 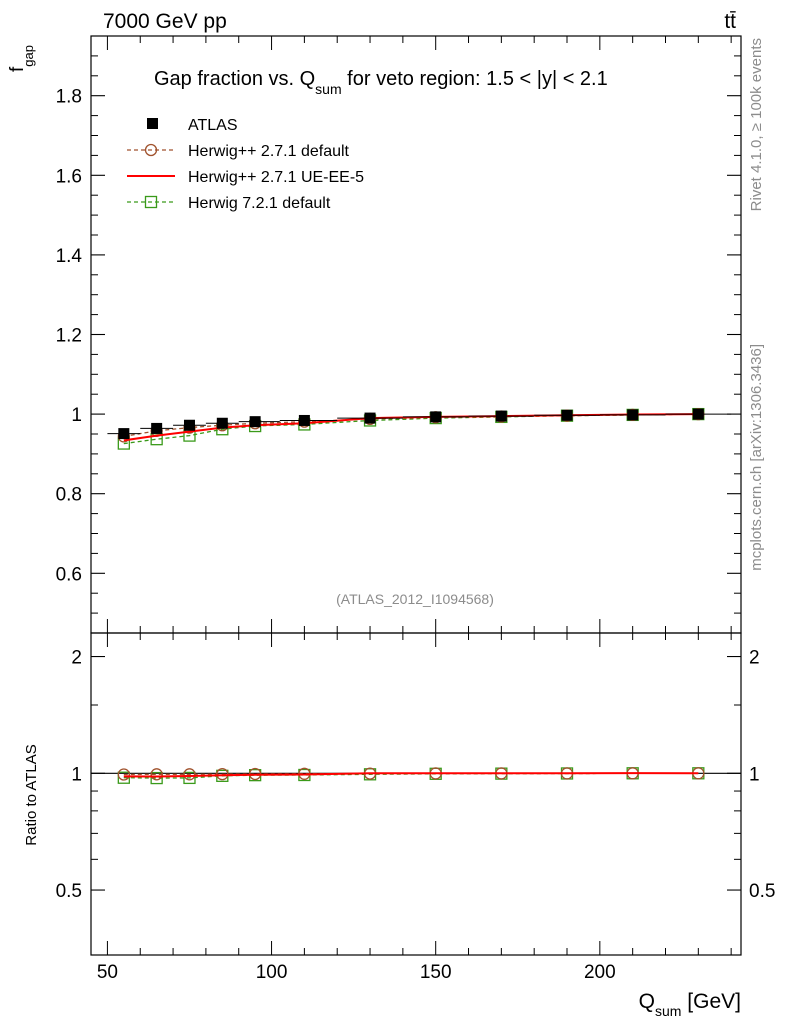 I want to click on legend-entry-herwigpp-default: Herwig++ 2.7.1 default, so click(x=238, y=151).